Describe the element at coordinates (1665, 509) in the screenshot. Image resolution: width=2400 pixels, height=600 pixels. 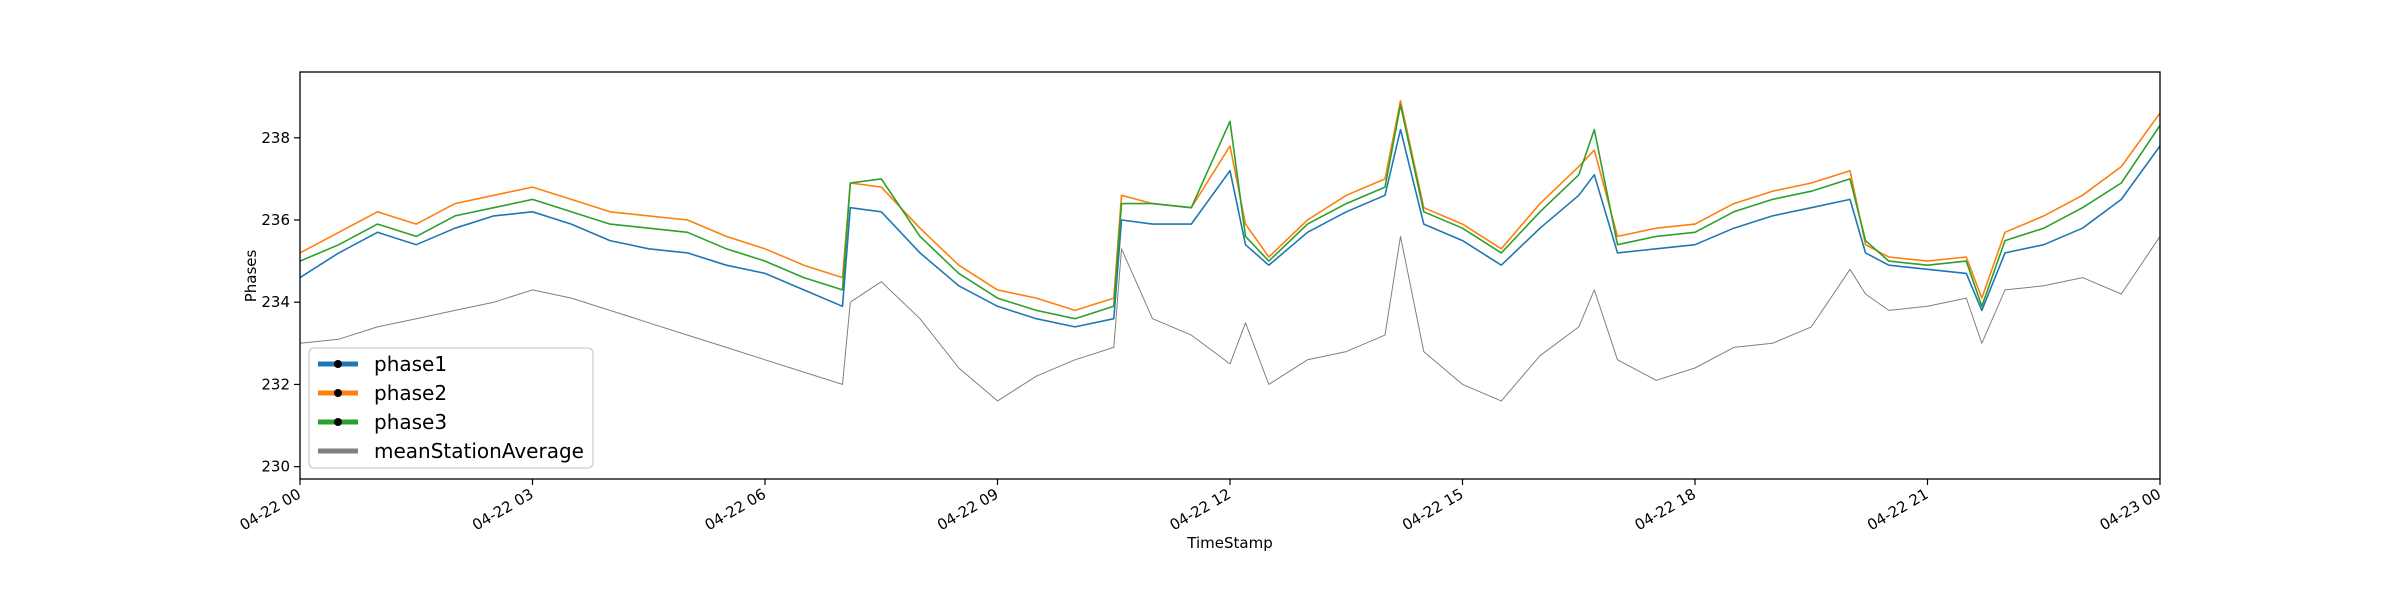
I see `x-tick-label: 04-22 18` at that location.